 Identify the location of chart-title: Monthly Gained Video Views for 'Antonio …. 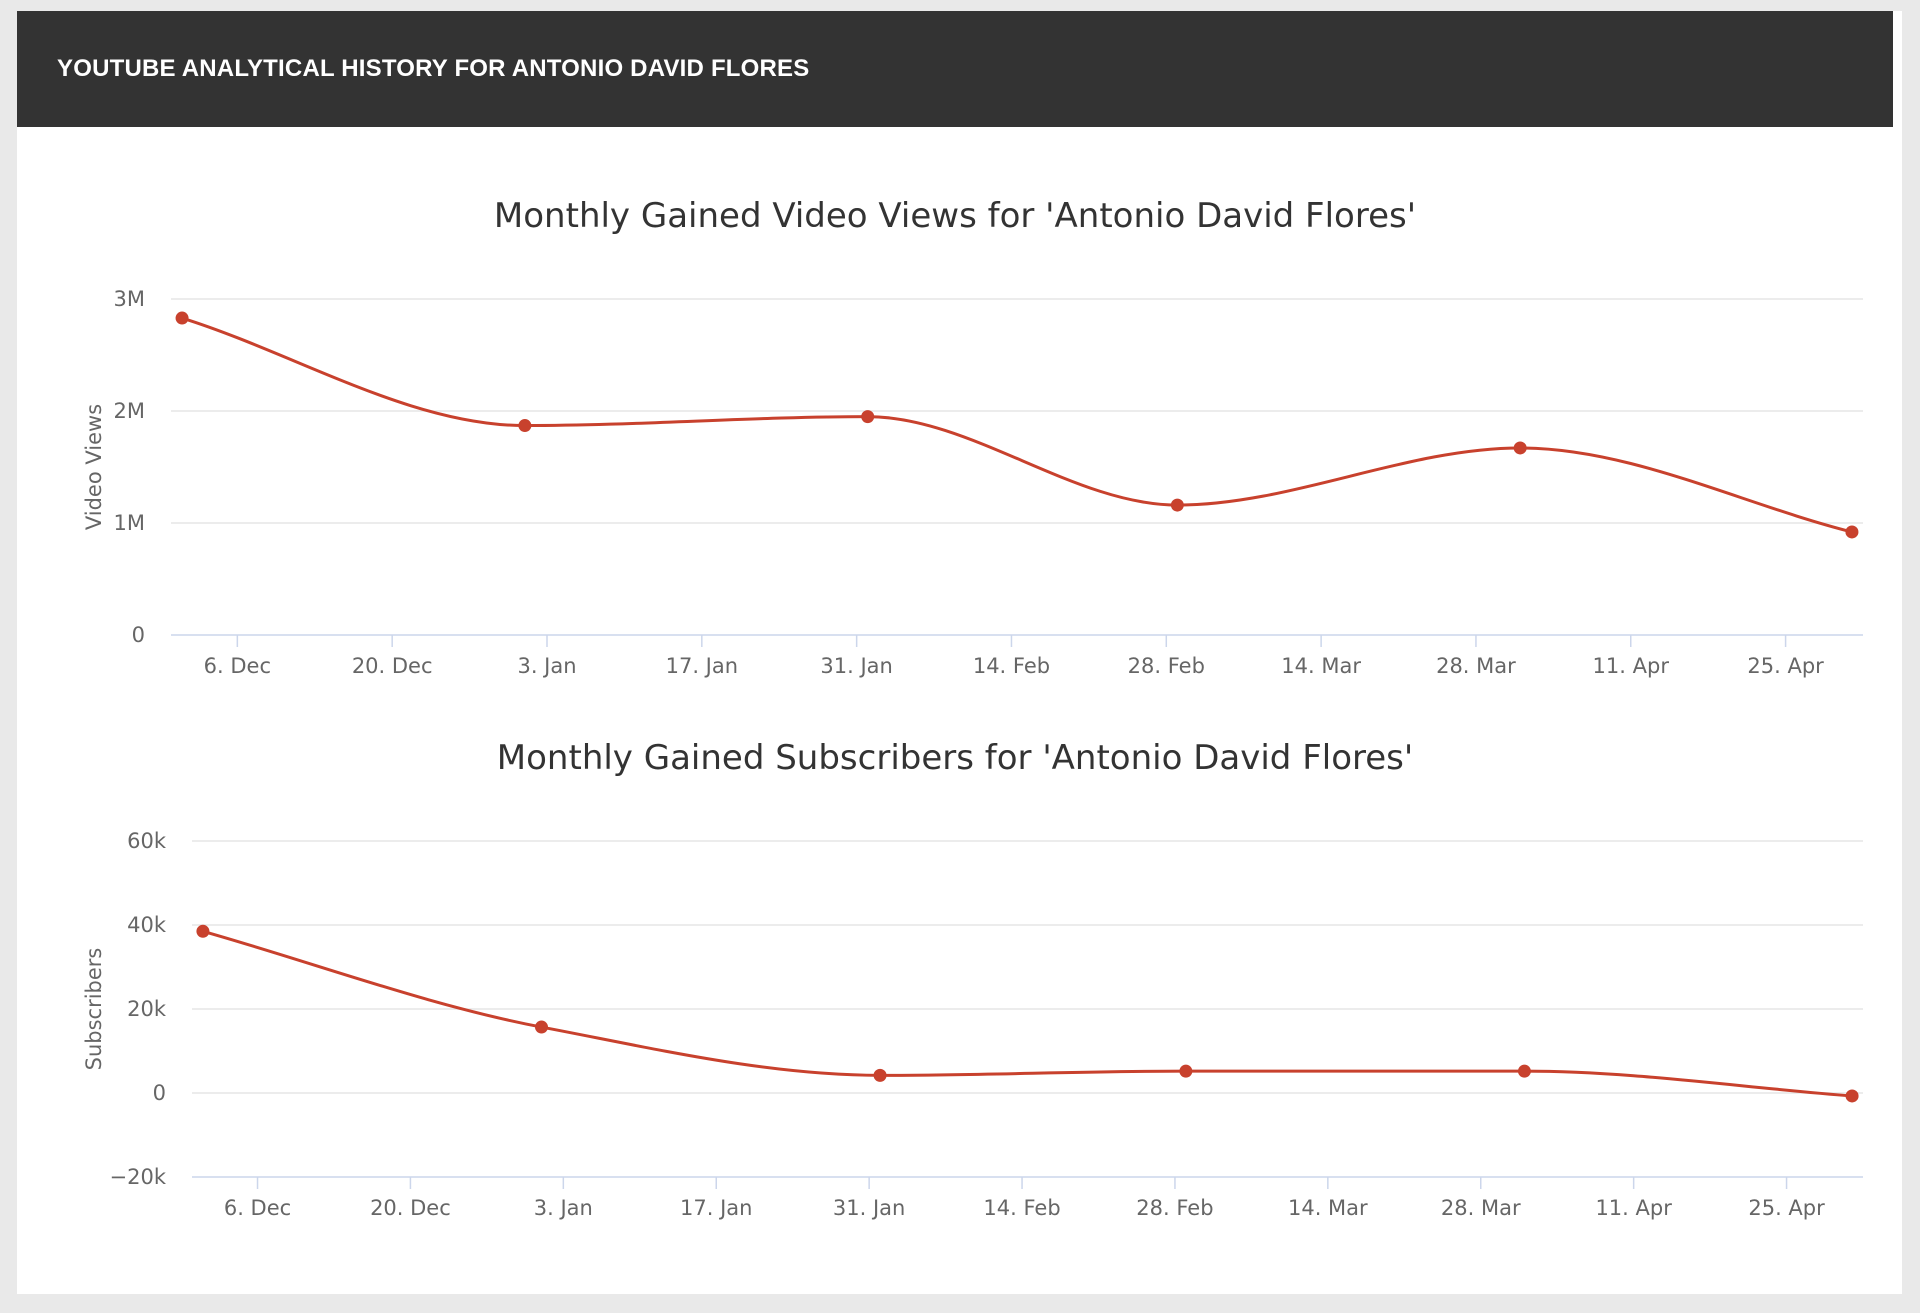
(955, 216).